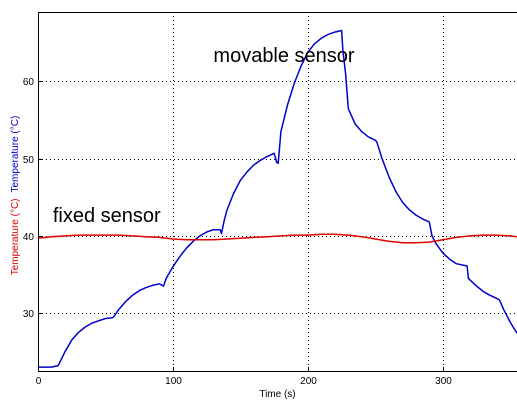 This screenshot has width=517, height=402. What do you see at coordinates (29, 160) in the screenshot?
I see `y-tick-label: 50` at bounding box center [29, 160].